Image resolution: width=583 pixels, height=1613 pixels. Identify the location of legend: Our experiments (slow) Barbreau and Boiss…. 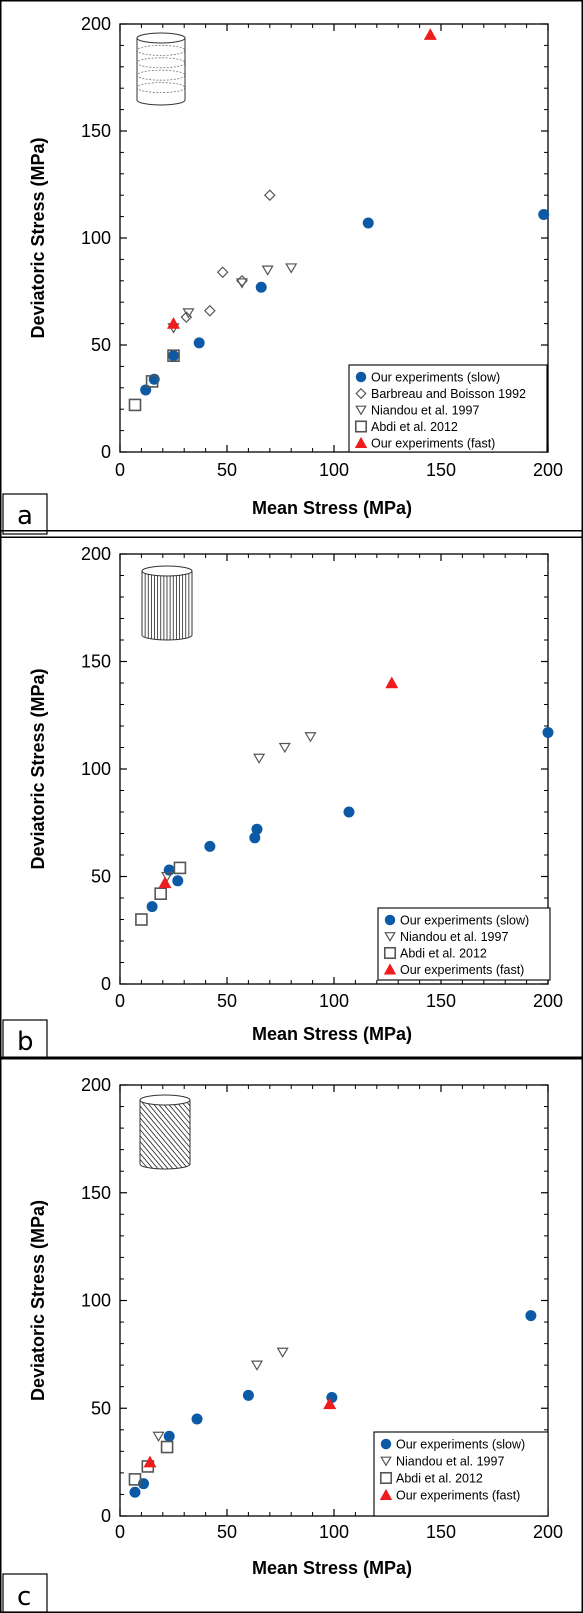
(448, 408).